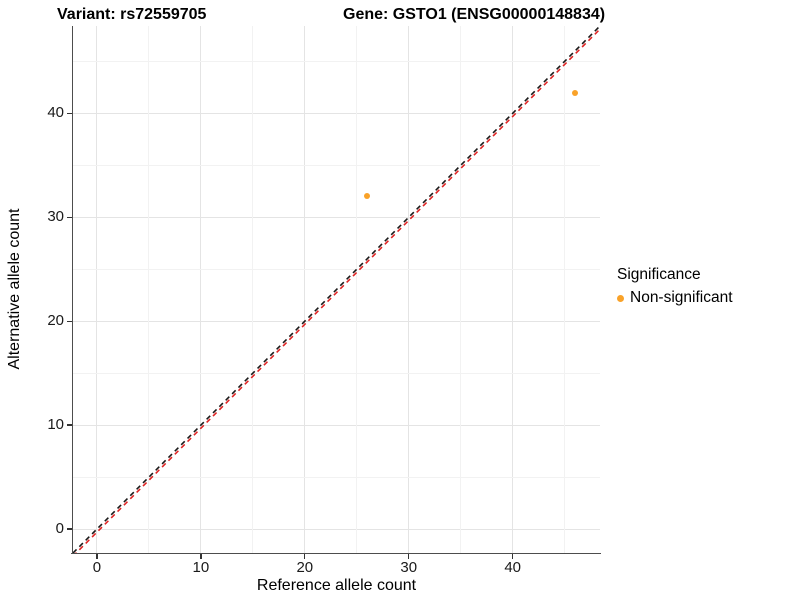 The width and height of the screenshot is (800, 600). I want to click on y-tick-label: 40, so click(55, 113).